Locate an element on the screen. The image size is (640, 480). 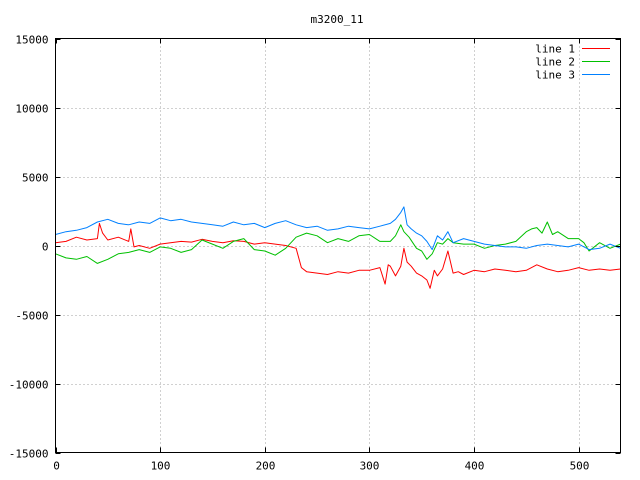
x-tick-label: 400 is located at coordinates (475, 466).